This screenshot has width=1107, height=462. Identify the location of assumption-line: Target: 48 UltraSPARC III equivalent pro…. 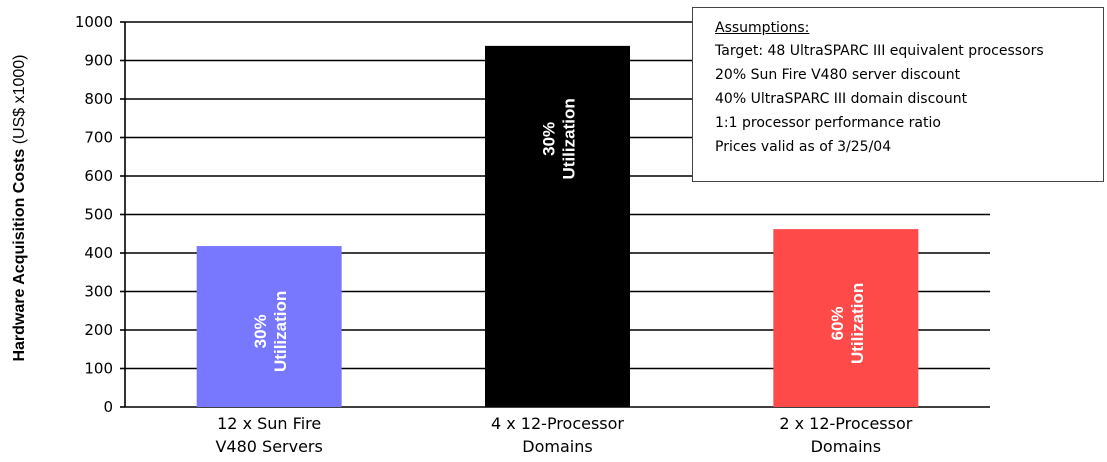
(879, 51).